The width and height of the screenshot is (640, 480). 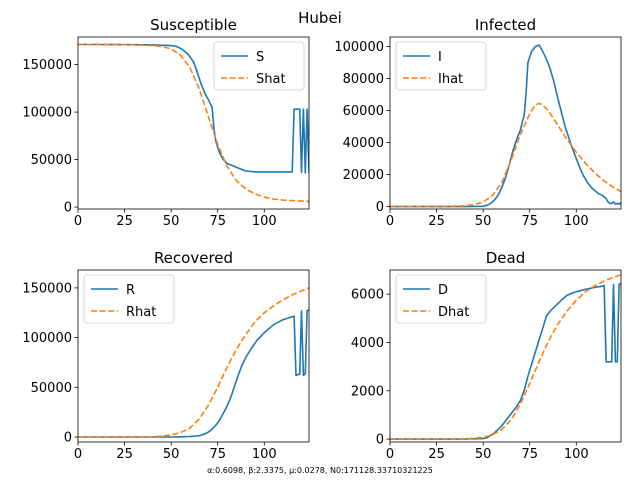 I want to click on y-tick-label: 20000, so click(x=363, y=175).